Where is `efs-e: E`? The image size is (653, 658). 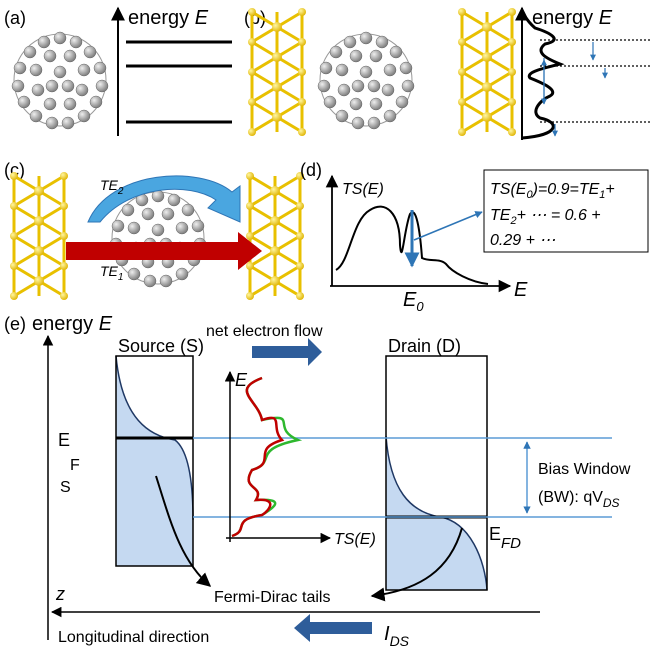
efs-e: E is located at coordinates (64, 440).